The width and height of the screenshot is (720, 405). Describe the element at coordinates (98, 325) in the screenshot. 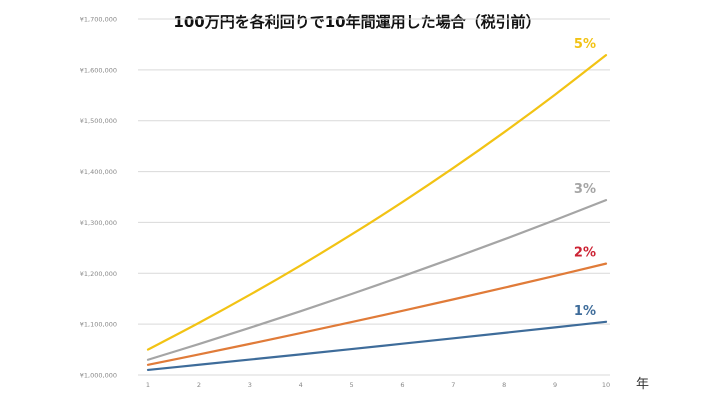

I see `y-tick-label: ¥1,100,000` at that location.